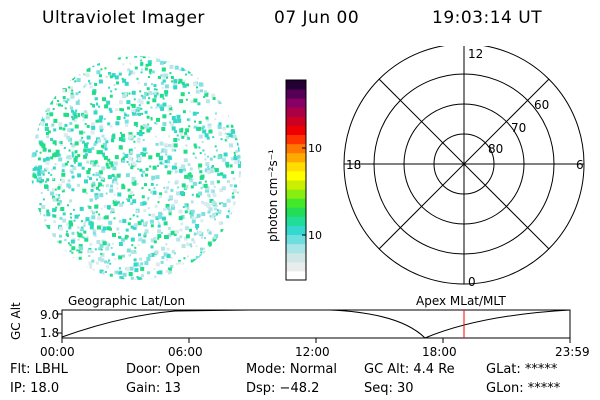 Image resolution: width=600 pixels, height=400 pixels. Describe the element at coordinates (312, 352) in the screenshot. I see `x-tick-12-00: 12:00` at that location.